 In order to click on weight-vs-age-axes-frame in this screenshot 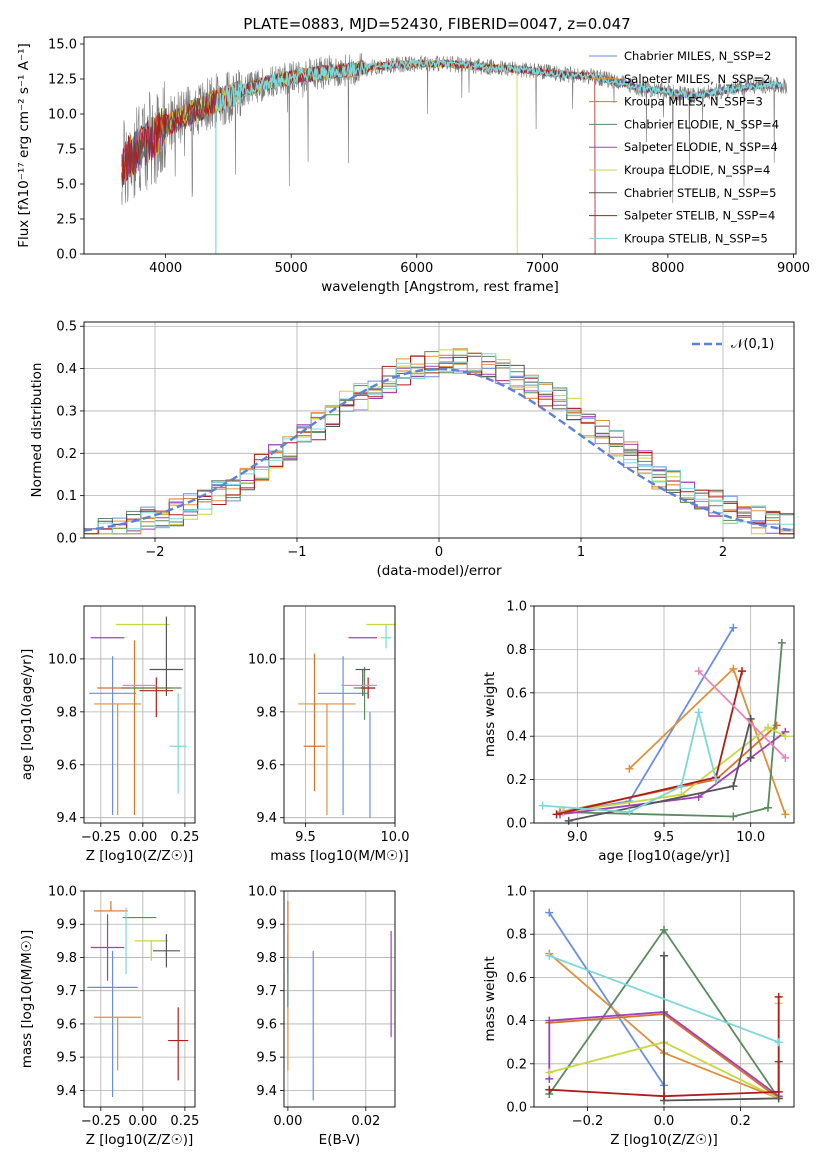, I will do `click(664, 714)`.